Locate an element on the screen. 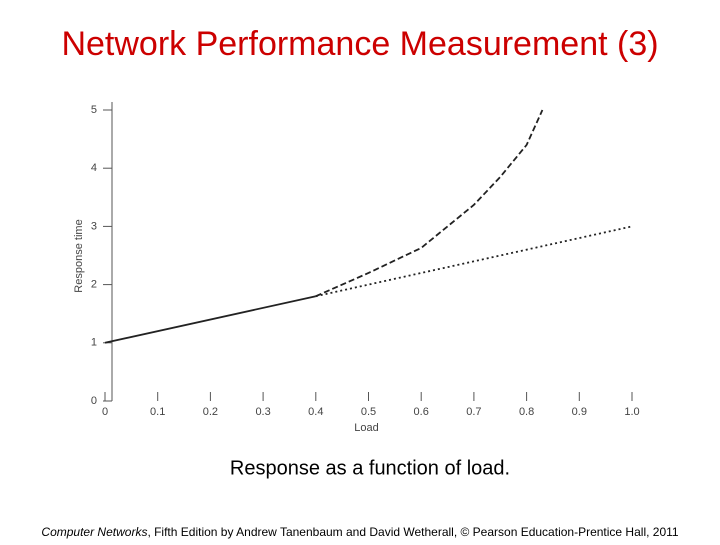 The width and height of the screenshot is (720, 545). y-tick-label: 3 is located at coordinates (94, 226).